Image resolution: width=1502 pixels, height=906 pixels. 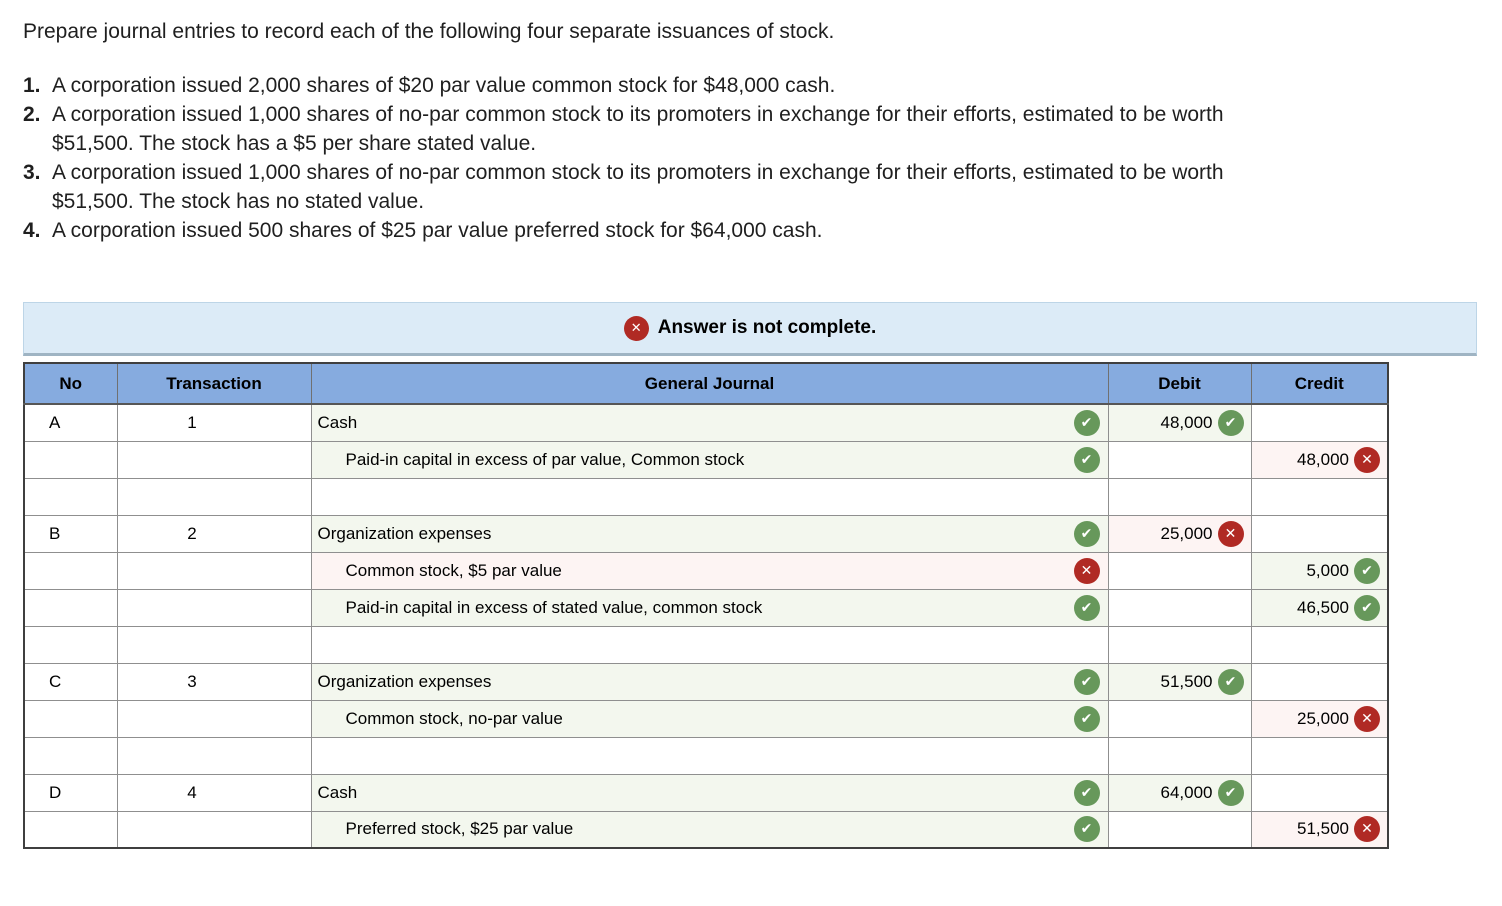 What do you see at coordinates (70, 383) in the screenshot?
I see `header-no: No` at bounding box center [70, 383].